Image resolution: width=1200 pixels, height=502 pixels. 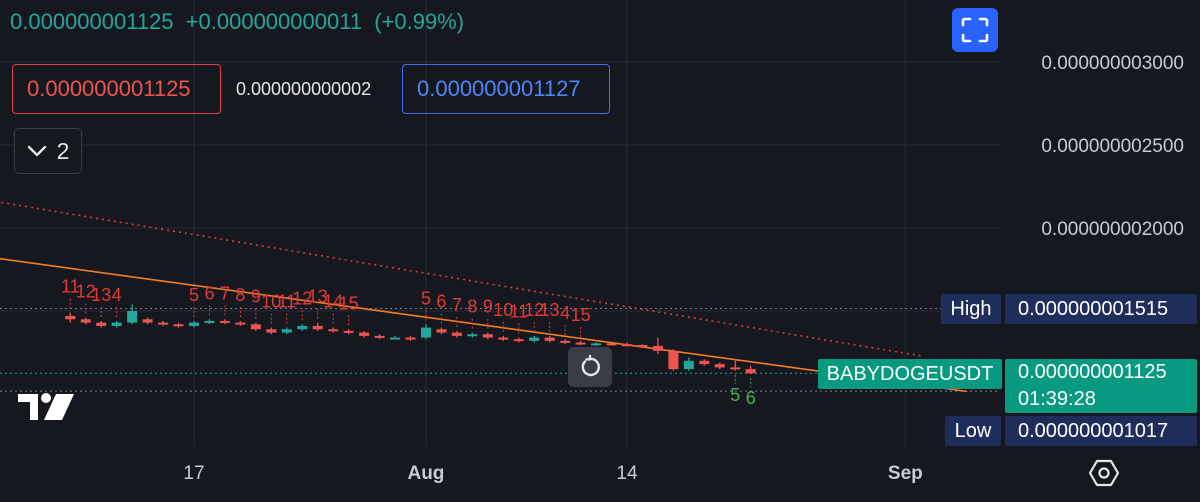 What do you see at coordinates (1092, 372) in the screenshot?
I see `last-price-value: 0.000000001125` at bounding box center [1092, 372].